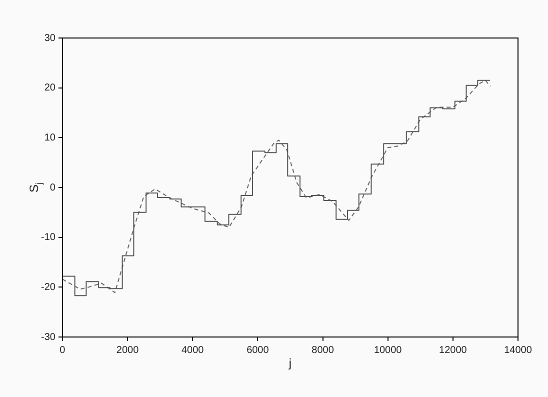 This screenshot has height=397, width=548. What do you see at coordinates (453, 350) in the screenshot?
I see `x-tick-label: 12000` at bounding box center [453, 350].